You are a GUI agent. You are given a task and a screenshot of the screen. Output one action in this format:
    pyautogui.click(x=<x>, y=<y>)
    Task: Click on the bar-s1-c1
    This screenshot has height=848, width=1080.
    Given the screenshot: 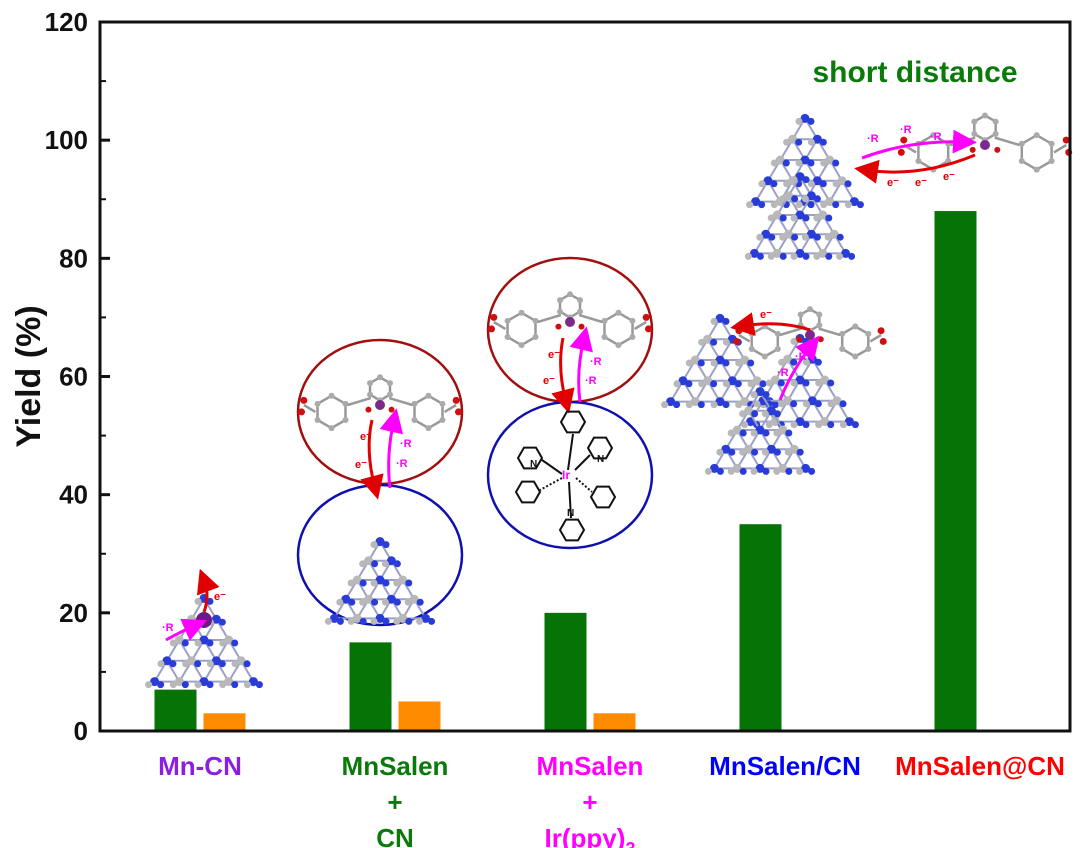 What is the action you would take?
    pyautogui.click(x=419, y=716)
    